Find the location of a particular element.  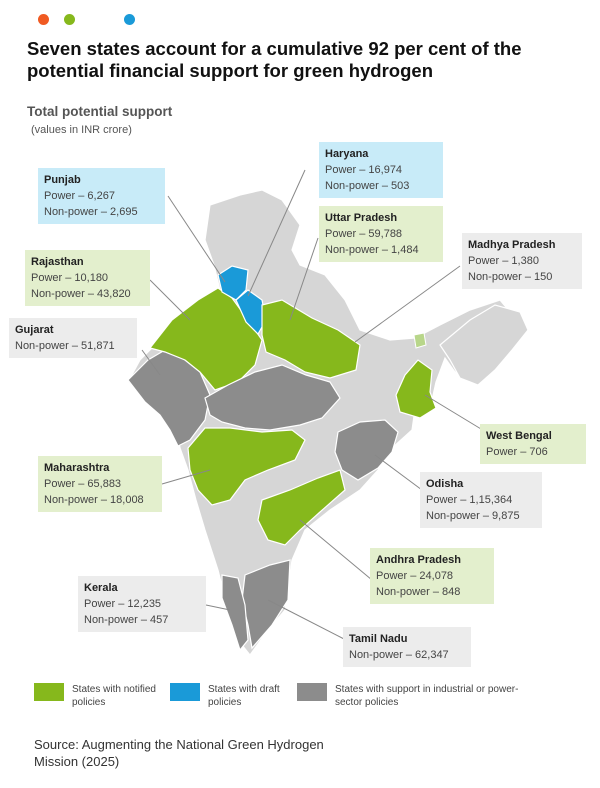

industrial-swatch is located at coordinates (312, 692).